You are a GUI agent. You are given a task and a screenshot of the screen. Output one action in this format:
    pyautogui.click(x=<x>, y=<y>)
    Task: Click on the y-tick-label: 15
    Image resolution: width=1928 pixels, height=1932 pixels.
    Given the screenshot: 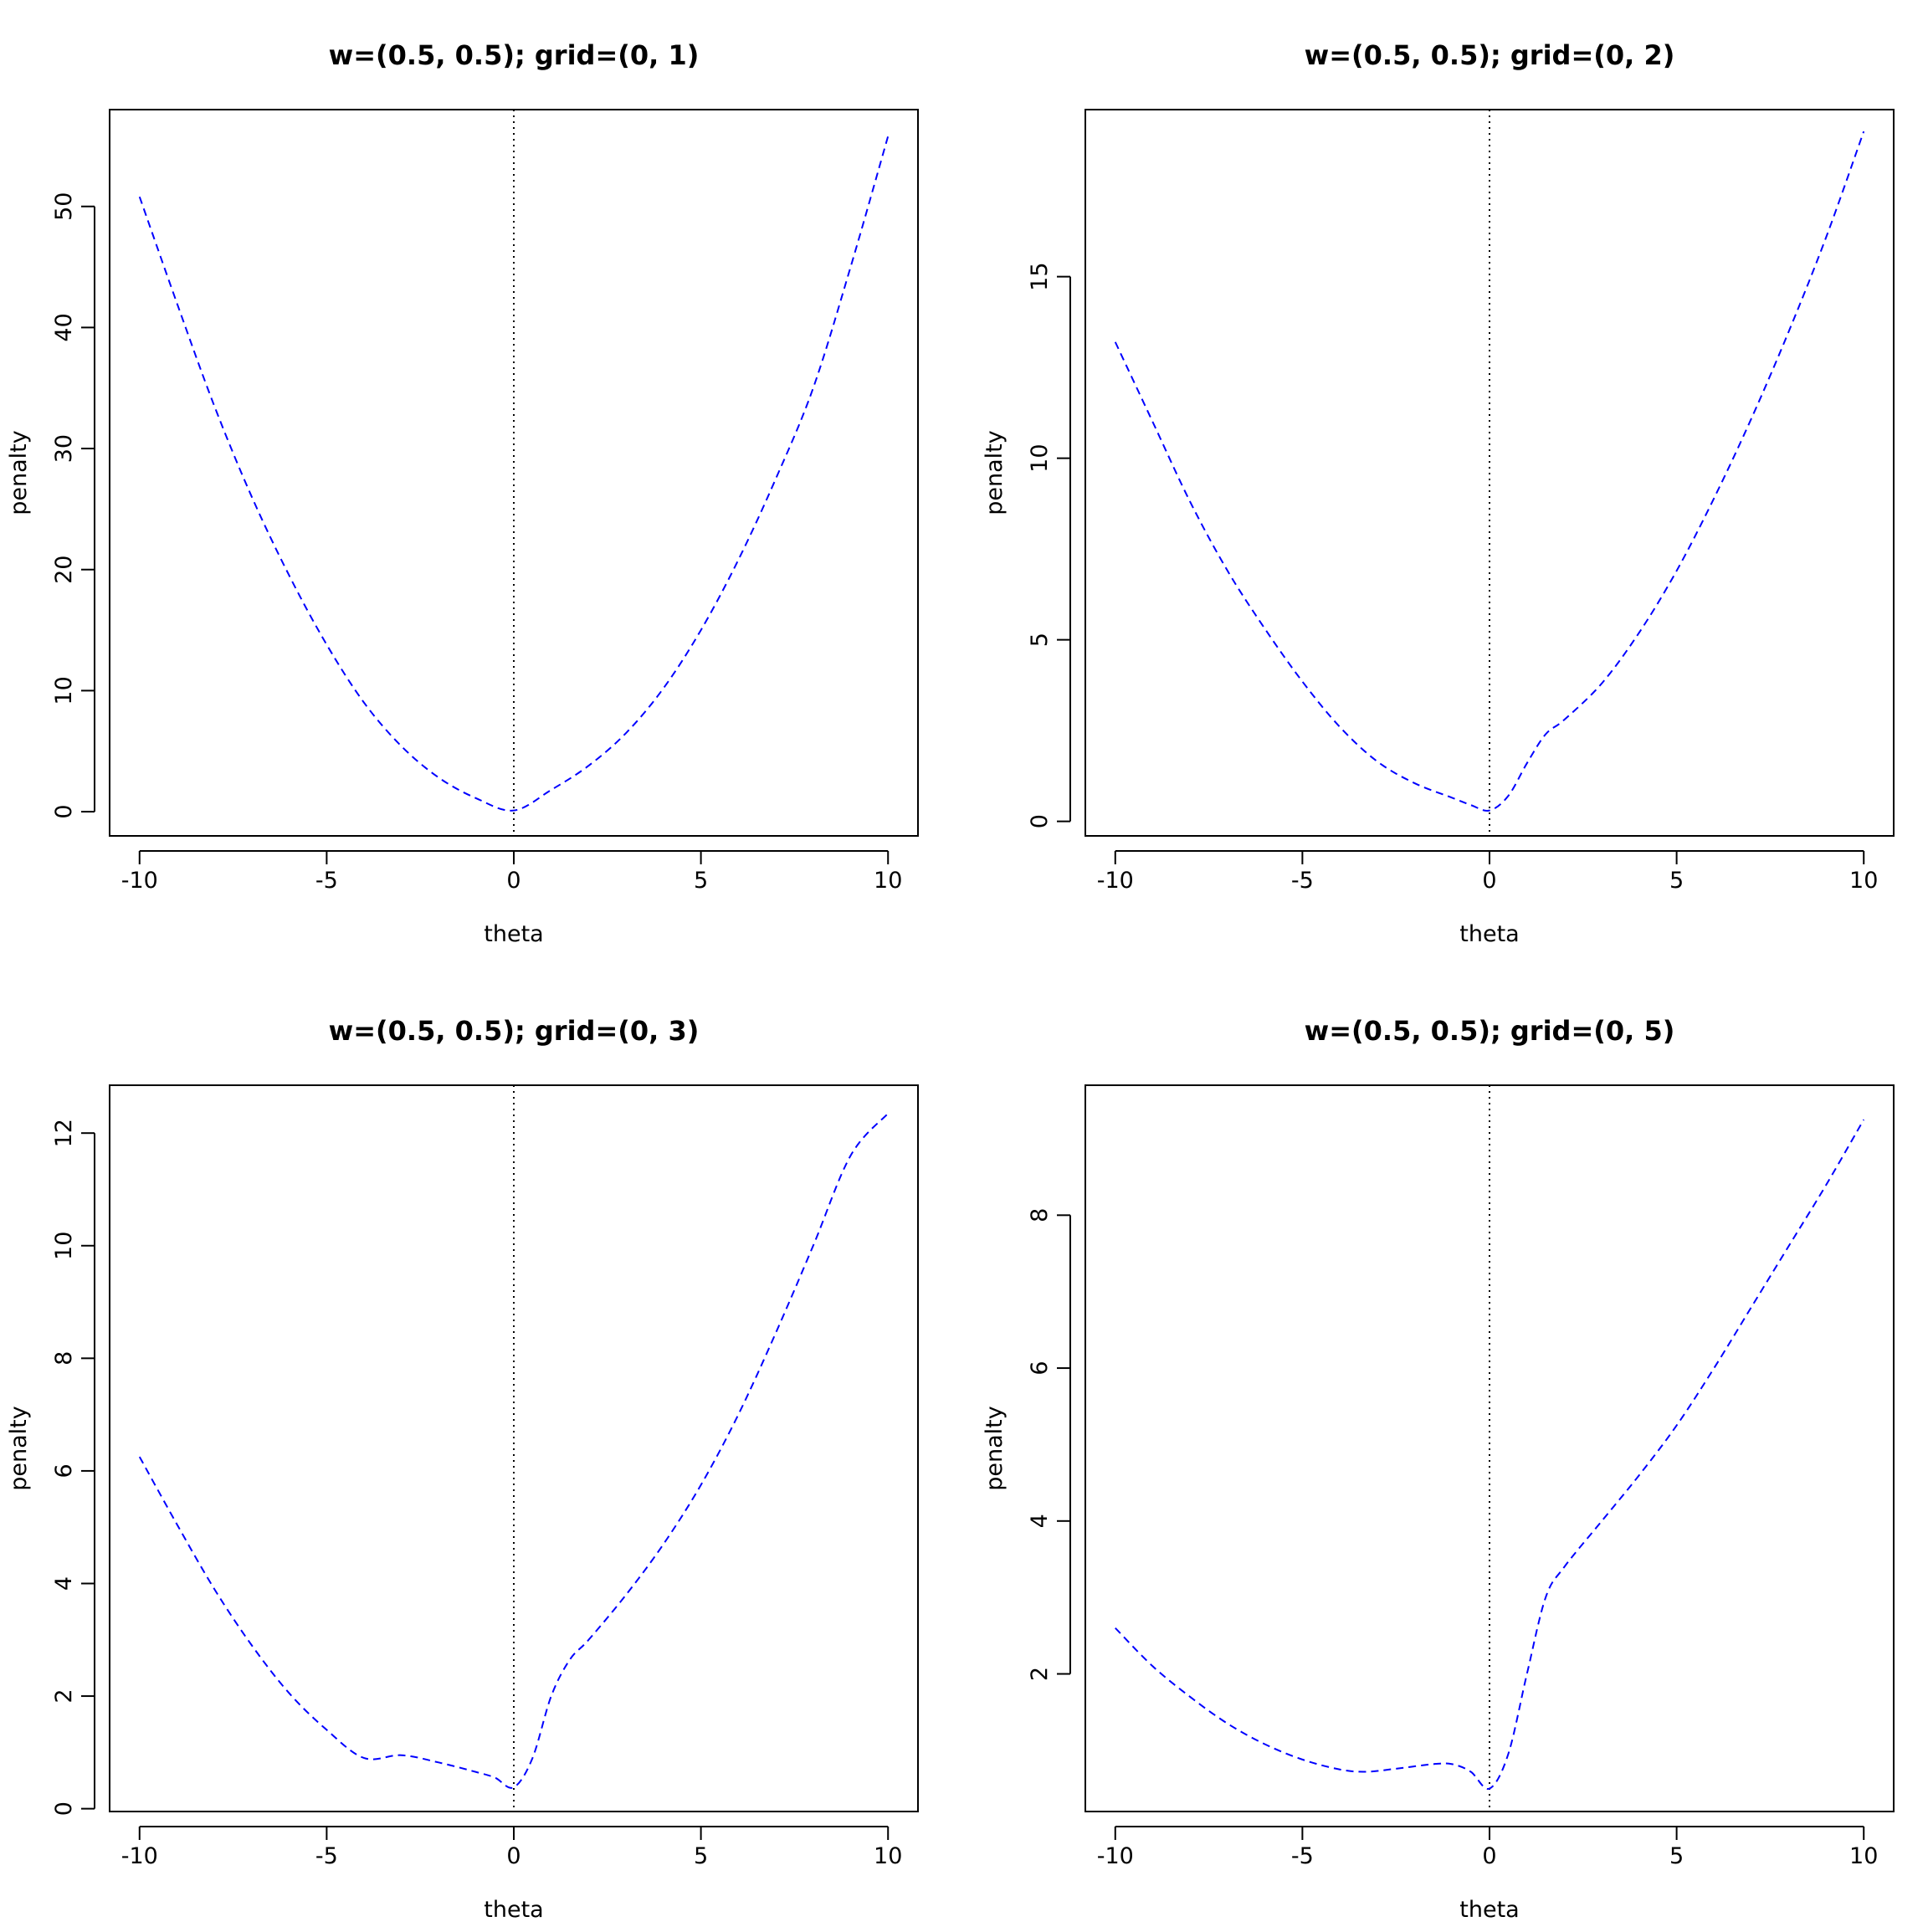 What is the action you would take?
    pyautogui.click(x=1040, y=276)
    